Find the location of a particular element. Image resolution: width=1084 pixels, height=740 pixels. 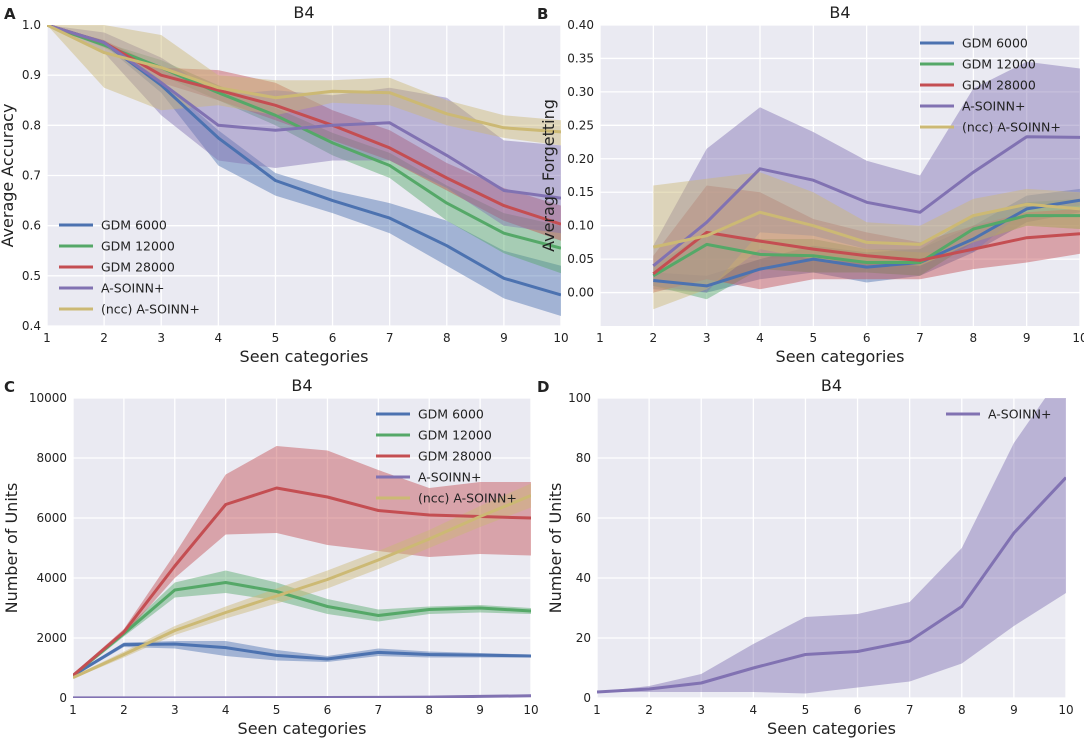

panel-letter: A is located at coordinates (10, 14).